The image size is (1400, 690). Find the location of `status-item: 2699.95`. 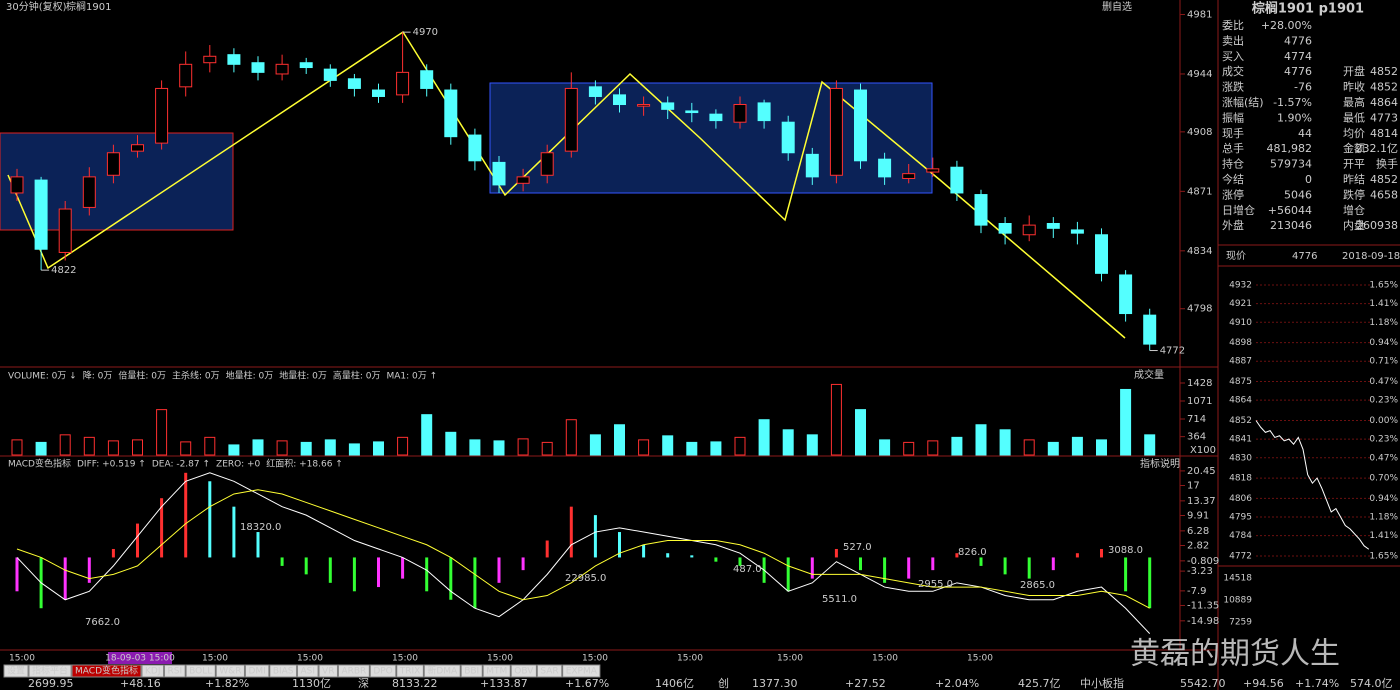

status-item: 2699.95 is located at coordinates (51, 683).